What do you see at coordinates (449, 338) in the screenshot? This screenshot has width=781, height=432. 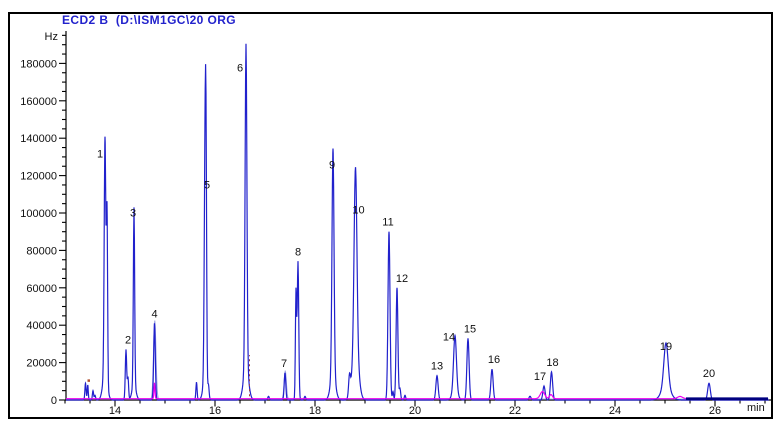 I see `peak-label: 14` at bounding box center [449, 338].